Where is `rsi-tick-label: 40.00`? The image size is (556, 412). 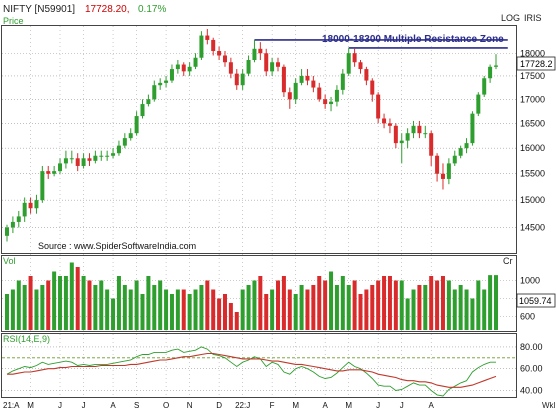
rsi-tick-label: 40.00 is located at coordinates (531, 391).